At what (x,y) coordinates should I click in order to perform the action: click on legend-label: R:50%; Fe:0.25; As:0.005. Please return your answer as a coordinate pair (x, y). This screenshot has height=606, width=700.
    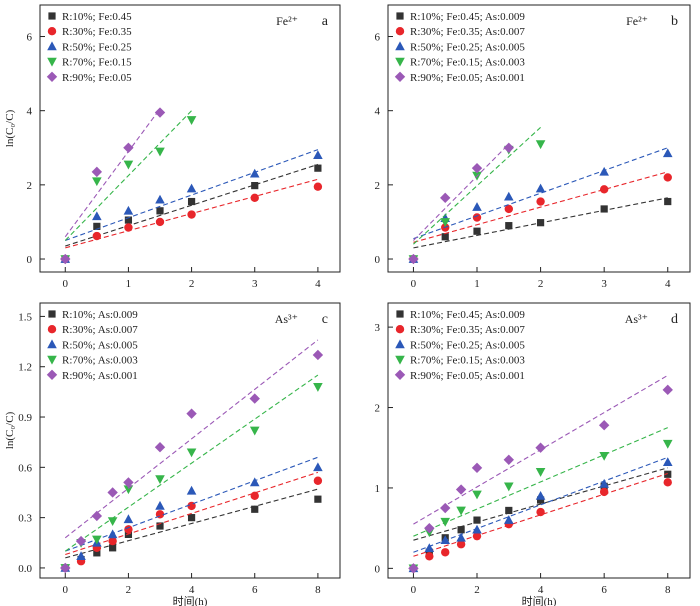
    Looking at the image, I should click on (467, 345).